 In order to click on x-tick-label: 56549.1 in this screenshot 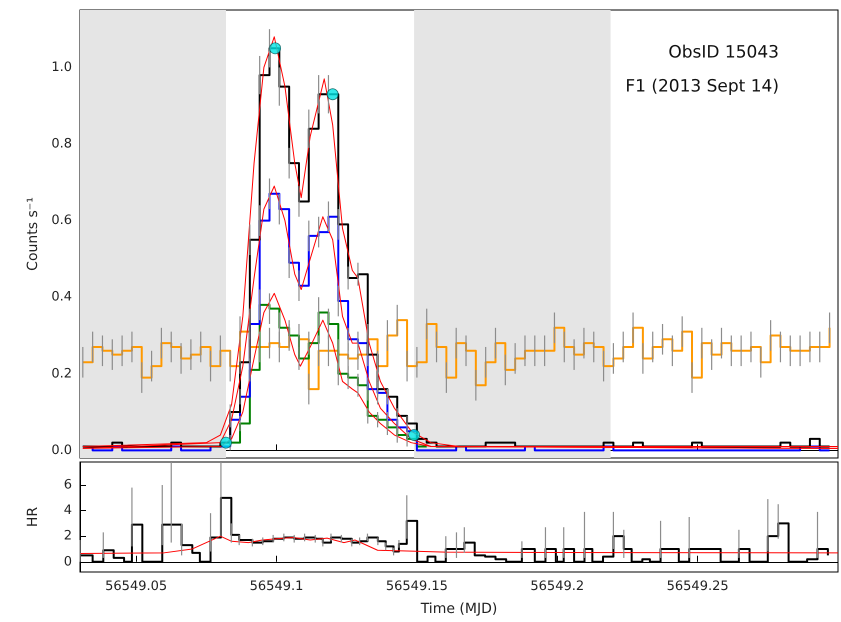, I will do `click(277, 586)`.